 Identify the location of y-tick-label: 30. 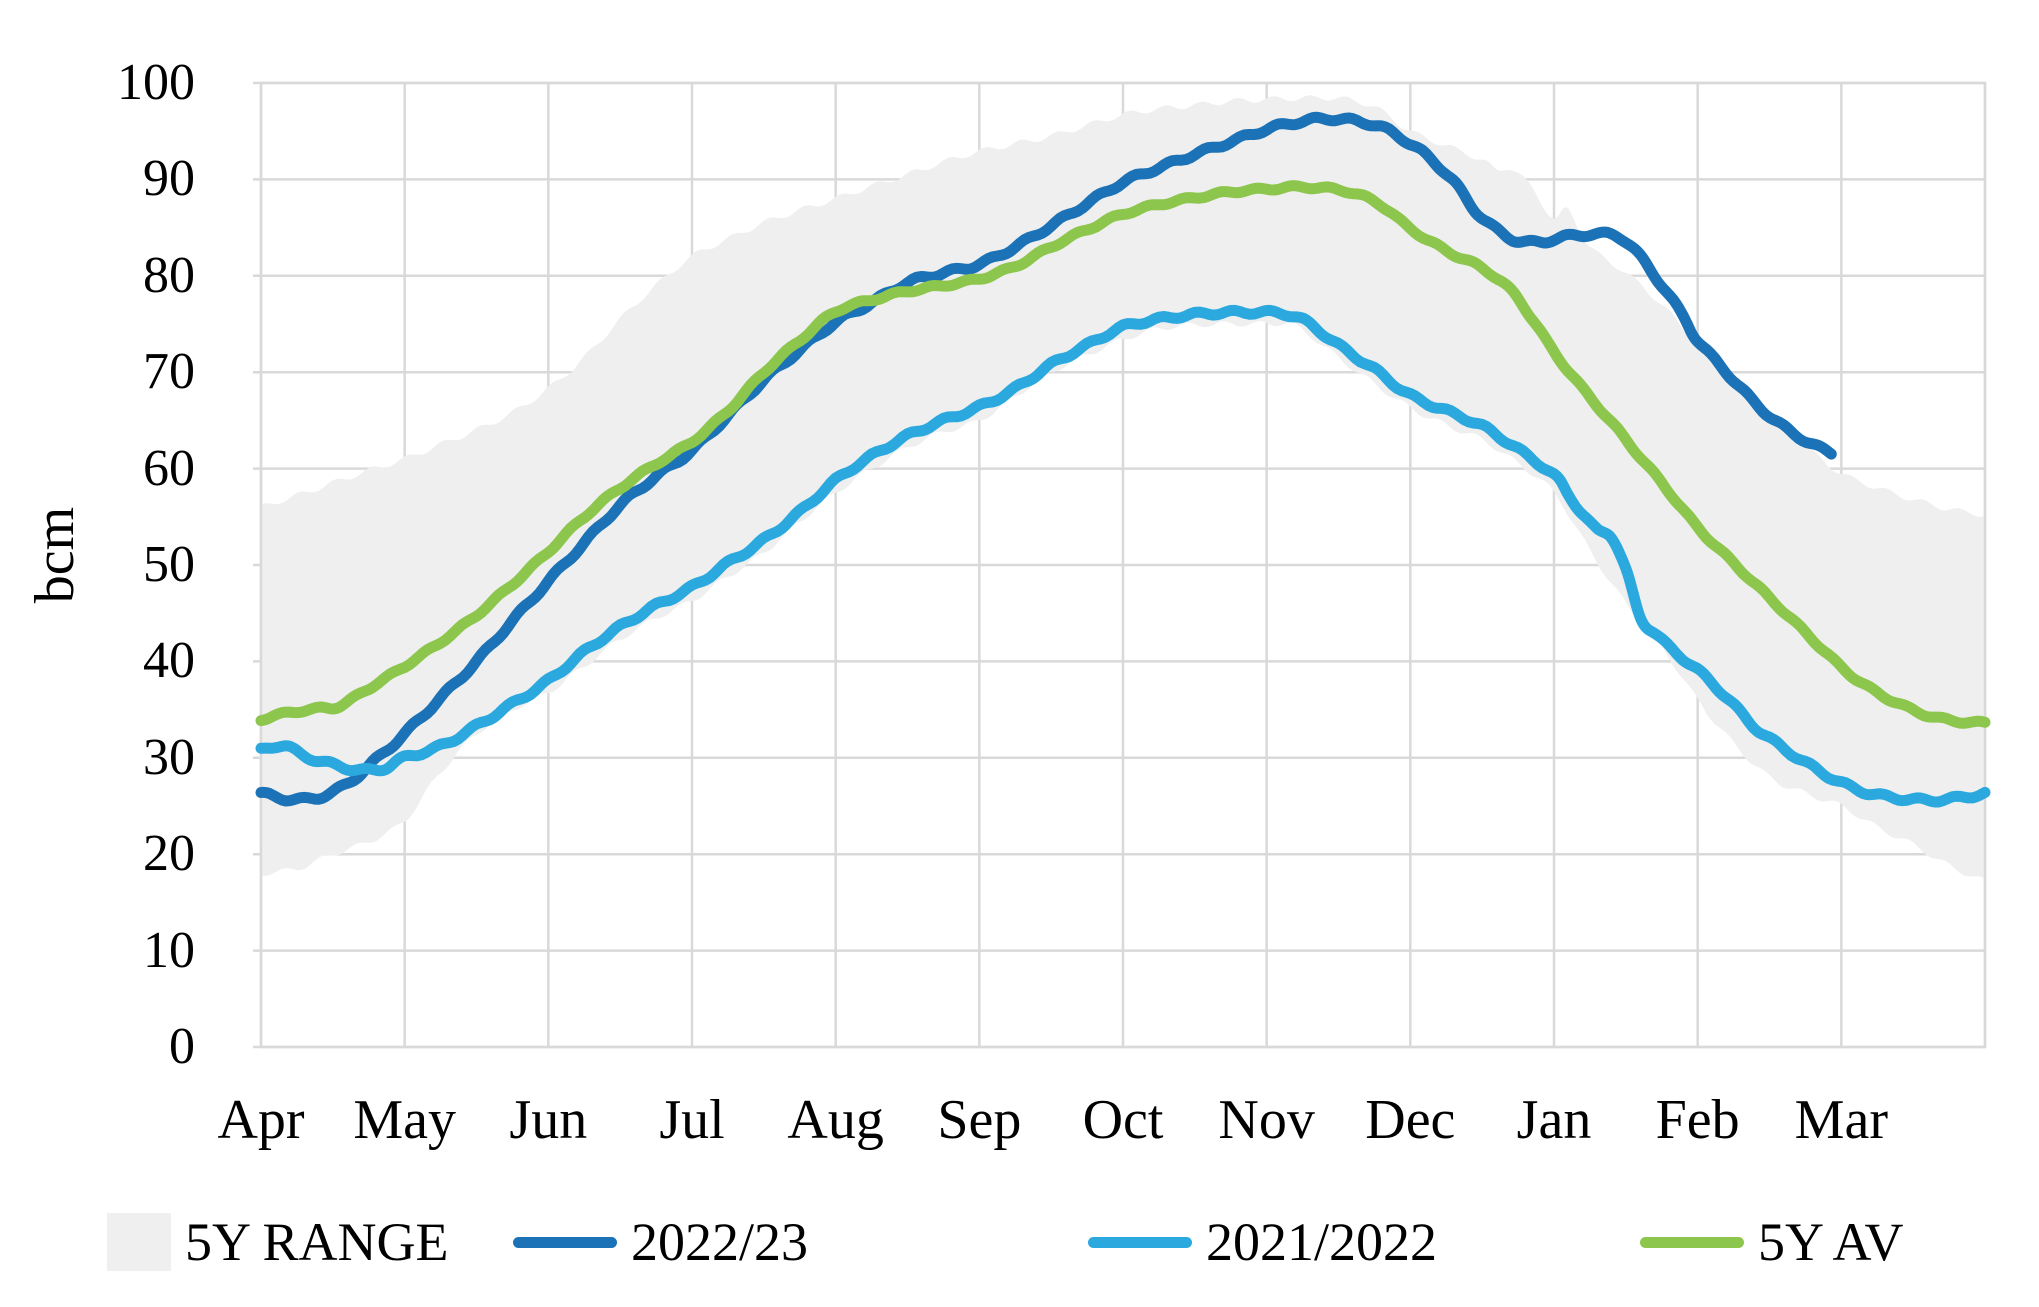
(169, 757).